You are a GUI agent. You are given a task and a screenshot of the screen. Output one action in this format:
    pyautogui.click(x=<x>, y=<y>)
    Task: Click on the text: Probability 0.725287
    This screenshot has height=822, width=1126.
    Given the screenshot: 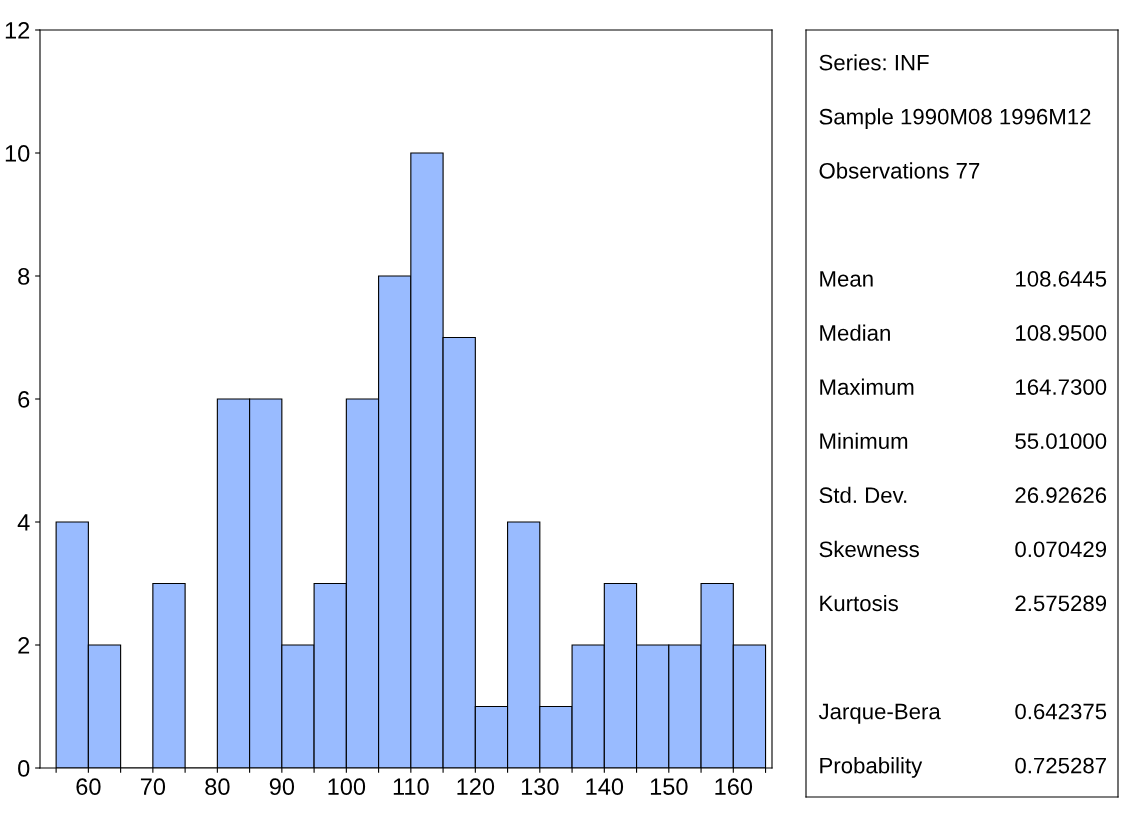 What is the action you would take?
    pyautogui.click(x=963, y=767)
    